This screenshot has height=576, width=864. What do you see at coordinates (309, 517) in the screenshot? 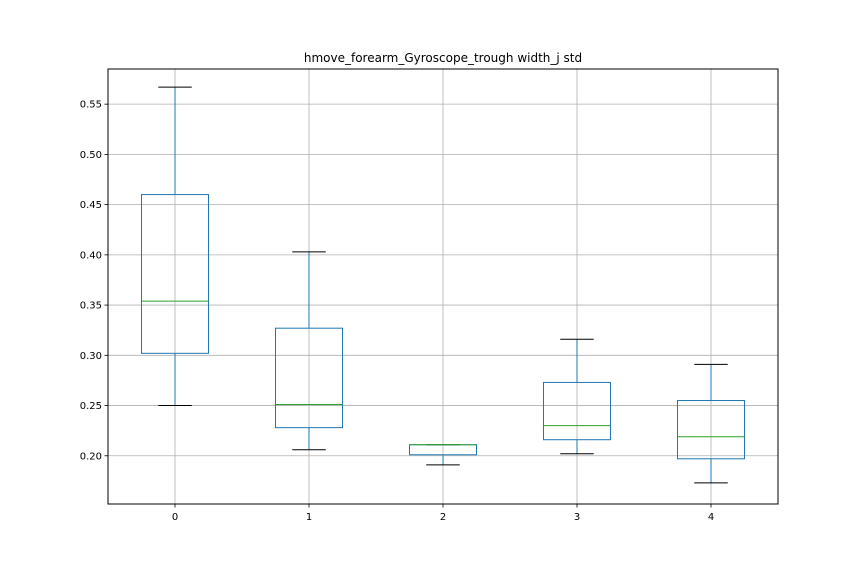
I see `x-tick-label: 1` at bounding box center [309, 517].